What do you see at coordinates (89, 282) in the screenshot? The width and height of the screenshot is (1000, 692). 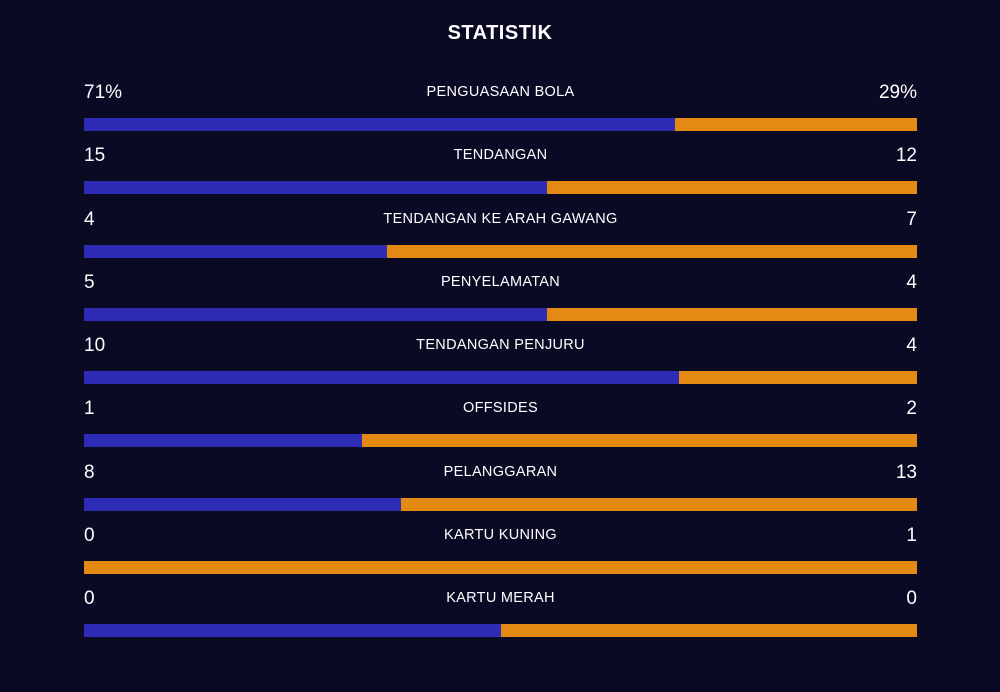 I see `home-value: 5` at bounding box center [89, 282].